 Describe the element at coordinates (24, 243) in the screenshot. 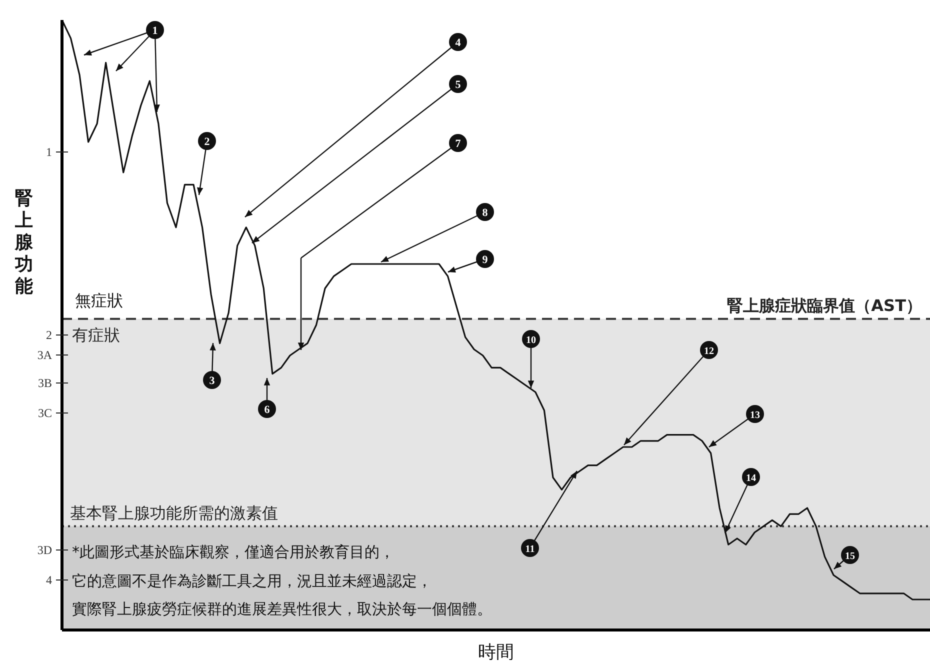

I see `y-axis-title: 腎上腺功能` at that location.